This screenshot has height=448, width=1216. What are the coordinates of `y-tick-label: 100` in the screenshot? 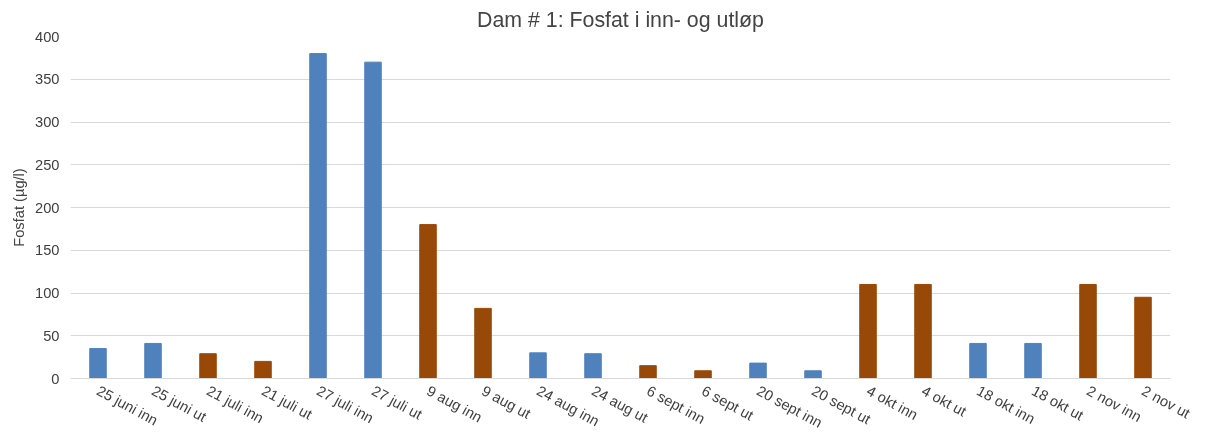 It's located at (47, 293).